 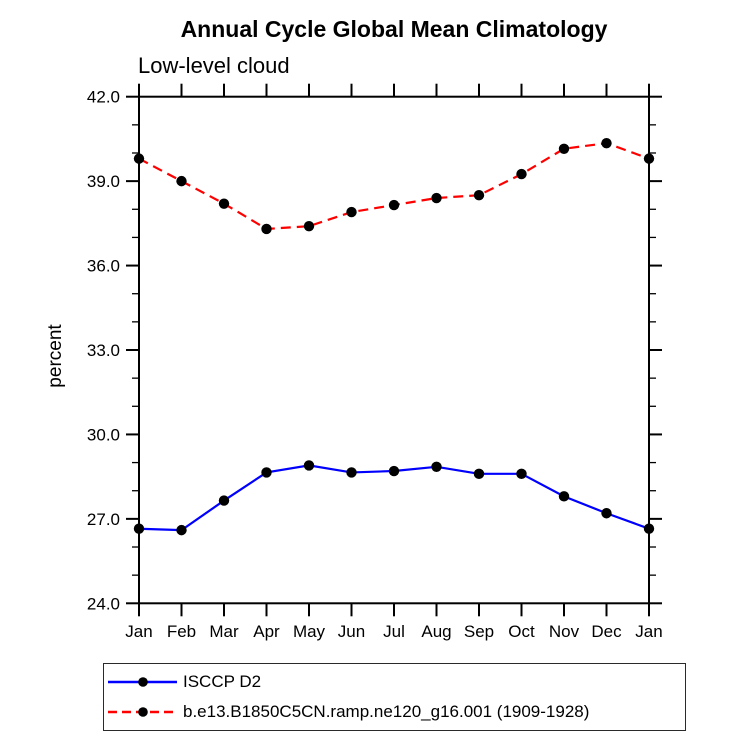 I want to click on x-tick-label: May, so click(x=309, y=631).